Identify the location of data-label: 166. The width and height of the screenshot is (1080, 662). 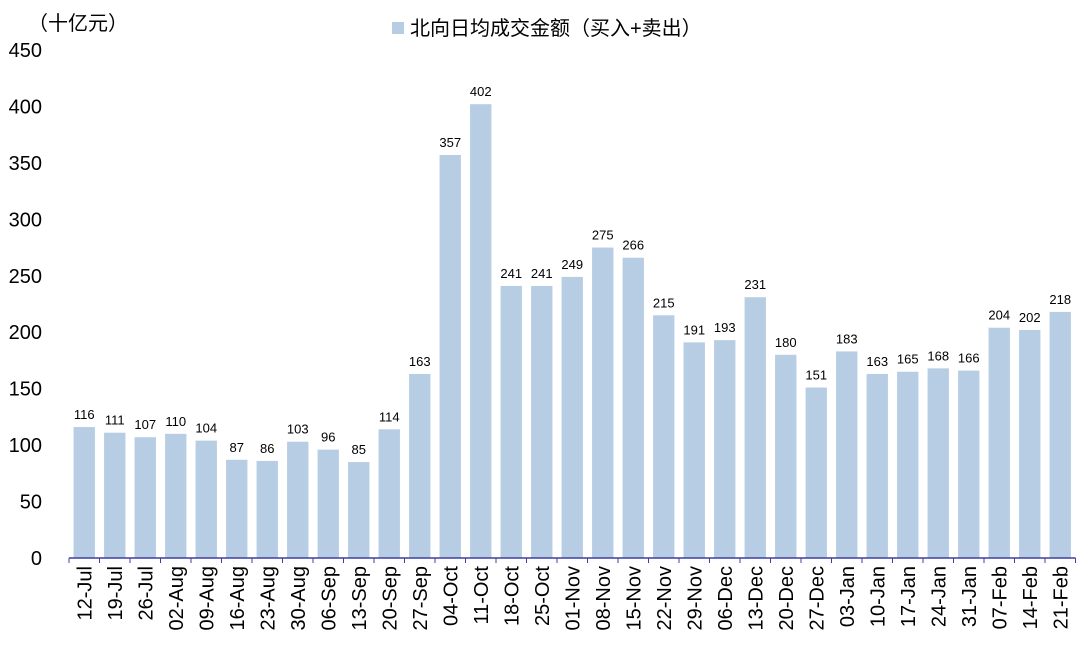
(969, 358).